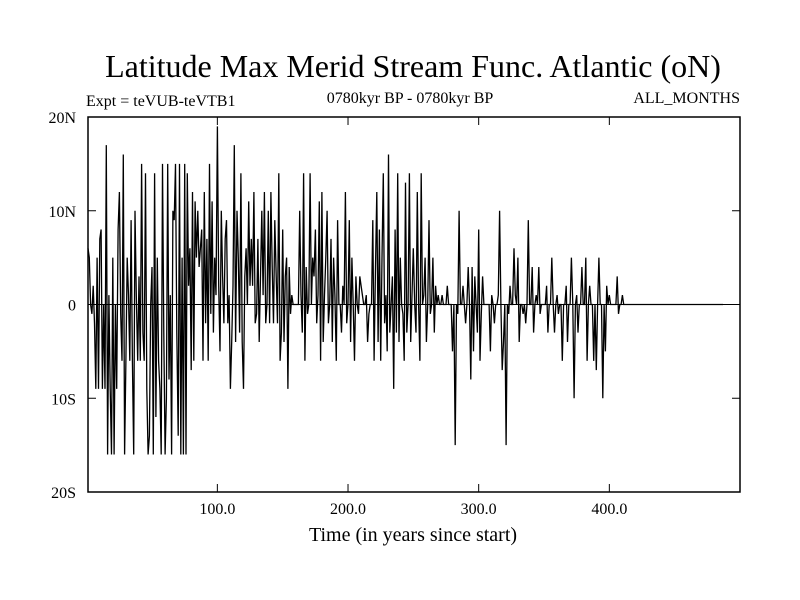 This screenshot has height=600, width=800. I want to click on y-tick-label: 0, so click(72, 306).